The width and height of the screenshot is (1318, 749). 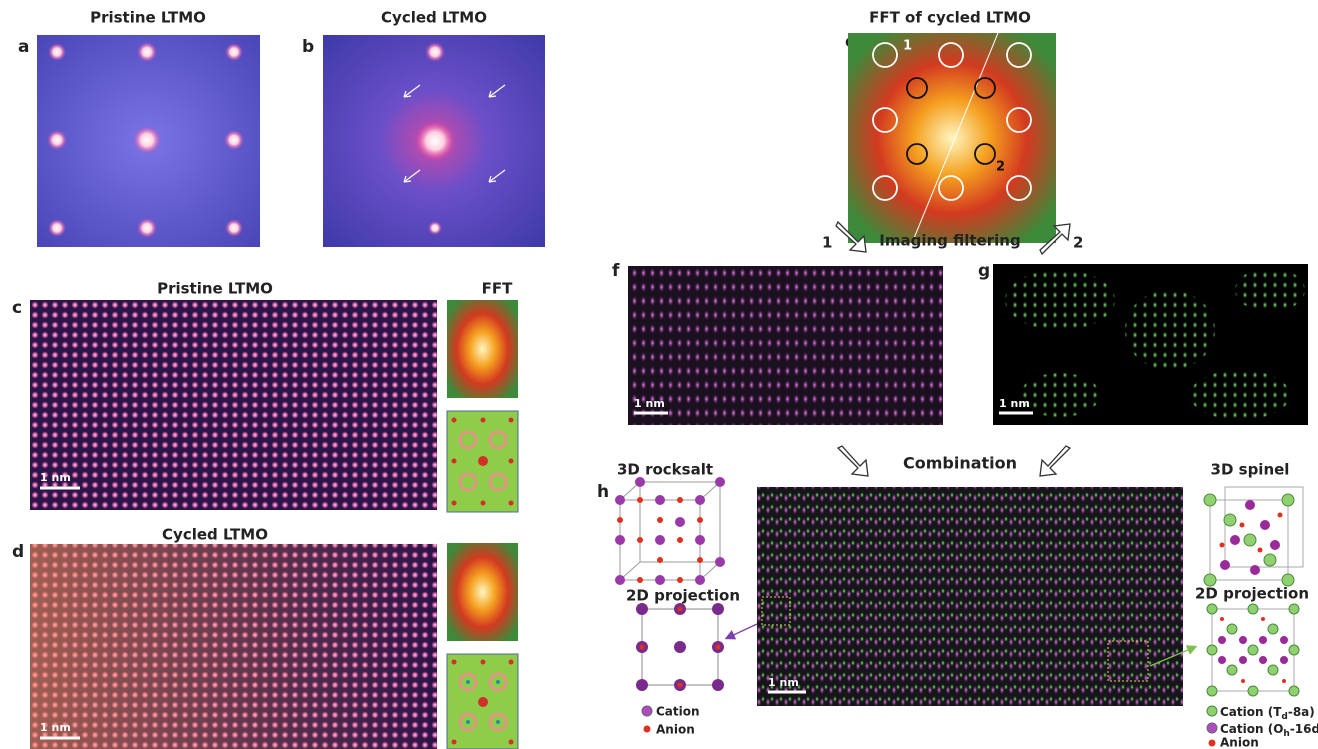 I want to click on fft-title: FFT, so click(x=497, y=289).